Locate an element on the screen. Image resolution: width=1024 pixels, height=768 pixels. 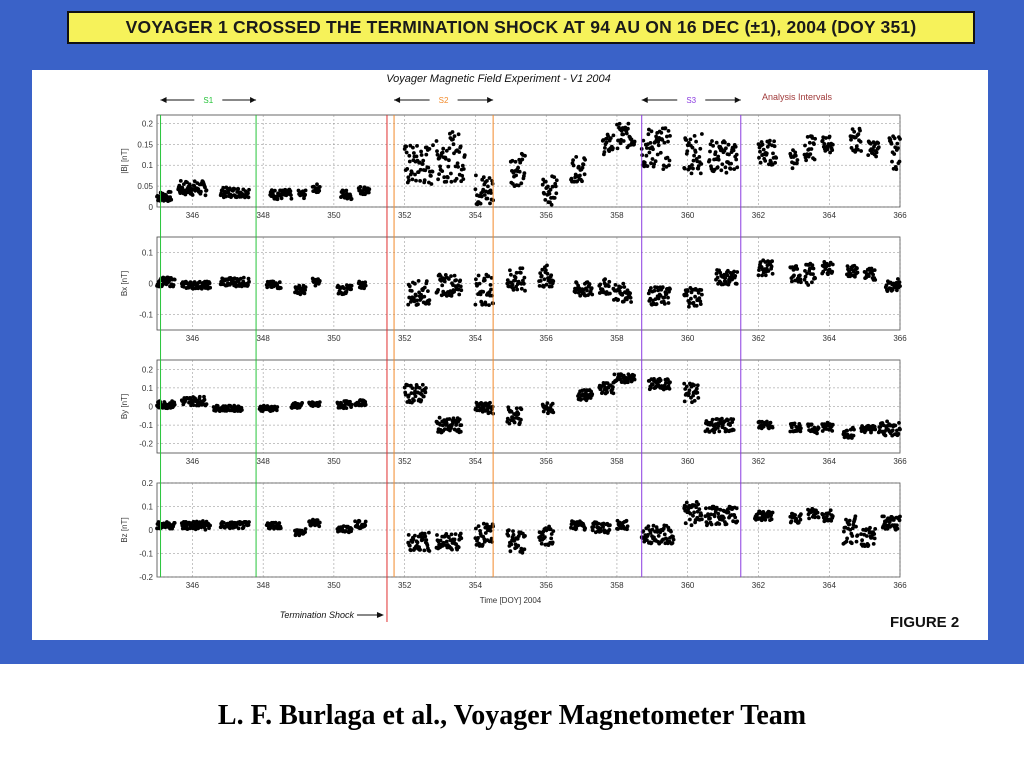
arrowhead-right is located at coordinates (253, 100).